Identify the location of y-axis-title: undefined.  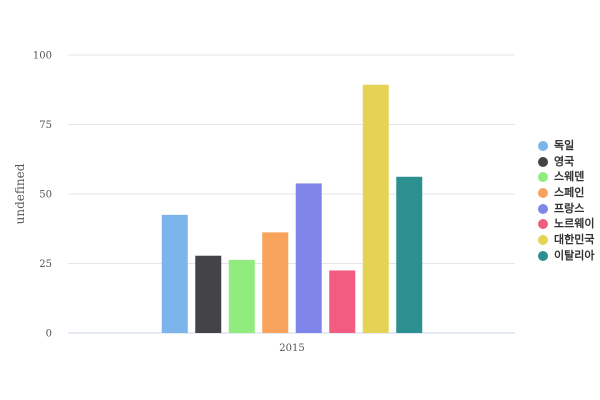
(20, 193).